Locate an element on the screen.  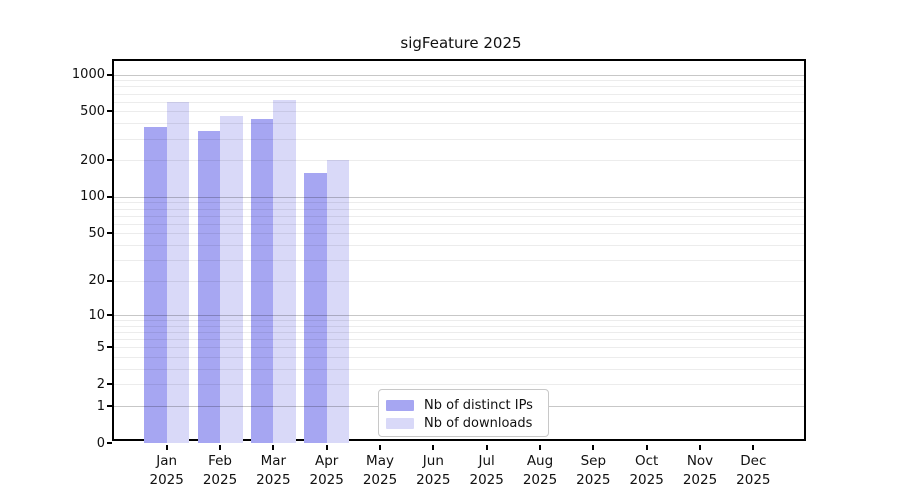
x-tick-nov is located at coordinates (700, 447).